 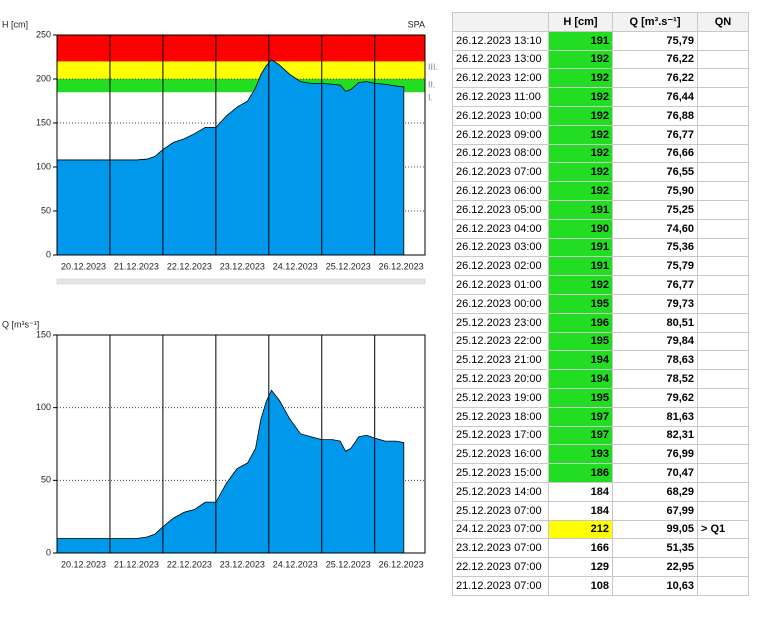 I want to click on x-tick-label: 21.12.2023, so click(x=136, y=266).